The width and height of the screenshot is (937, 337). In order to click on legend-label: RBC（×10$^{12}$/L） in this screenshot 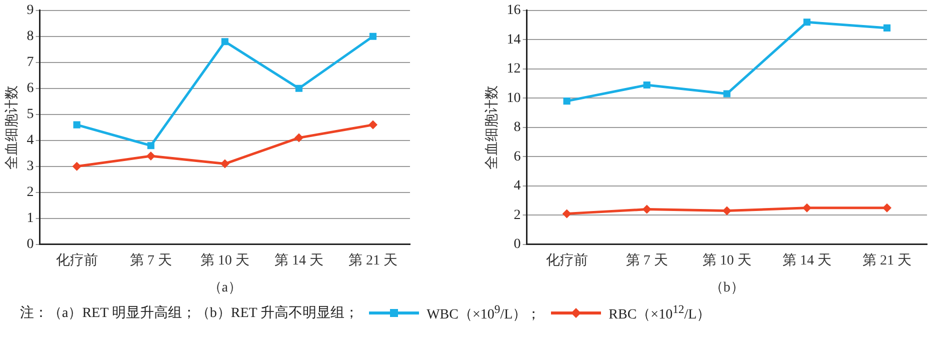, I will do `click(659, 313)`.